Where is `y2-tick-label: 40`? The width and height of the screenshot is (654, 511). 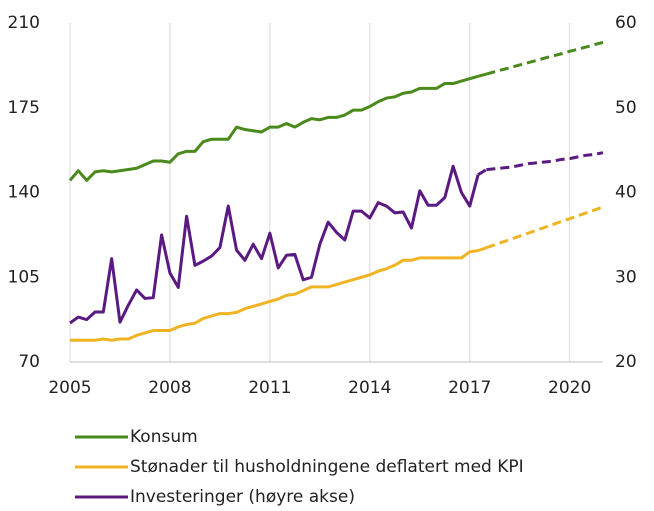 y2-tick-label: 40 is located at coordinates (626, 193).